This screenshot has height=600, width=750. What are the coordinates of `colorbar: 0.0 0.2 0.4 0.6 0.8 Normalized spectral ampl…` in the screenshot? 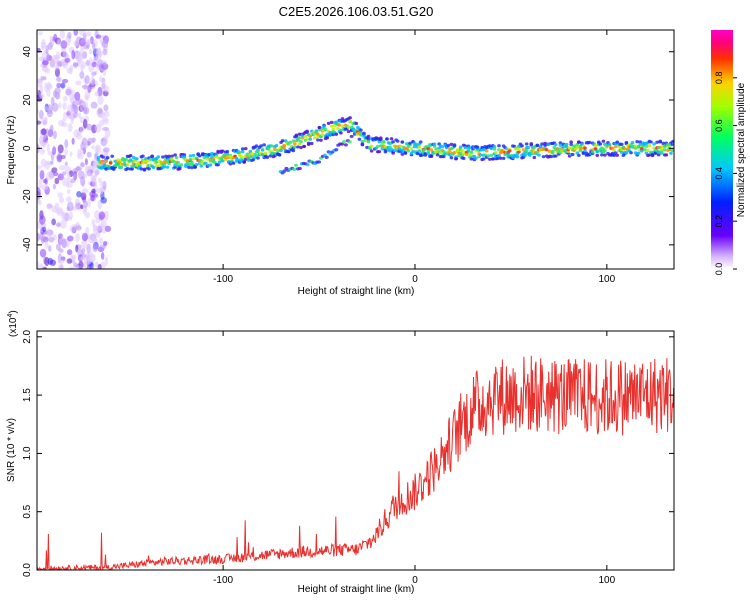 It's located at (729, 152).